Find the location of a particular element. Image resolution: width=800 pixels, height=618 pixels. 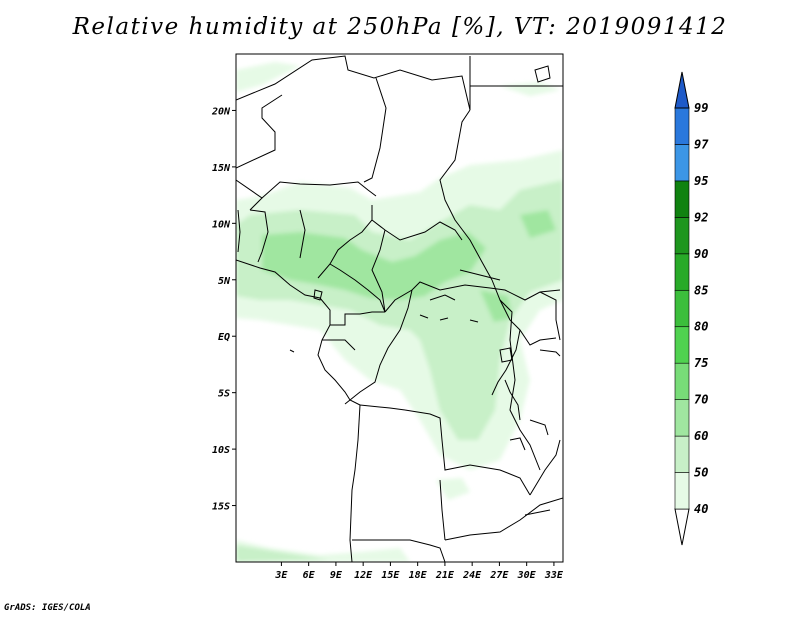

colorbar-under-triangle is located at coordinates (682, 527).